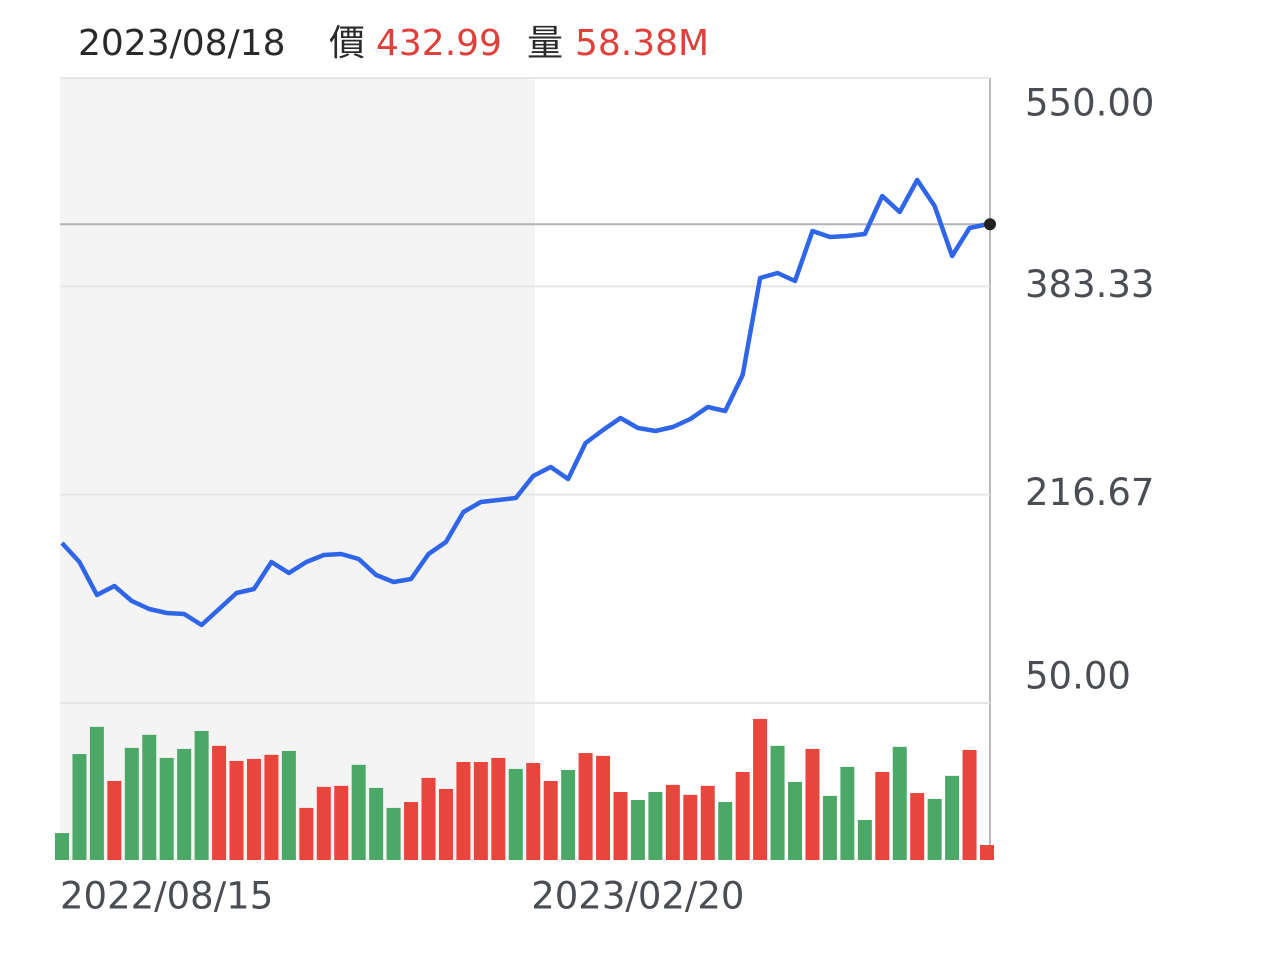 The image size is (1284, 953). Describe the element at coordinates (1089, 492) in the screenshot. I see `y-tick-label: 216.67` at that location.